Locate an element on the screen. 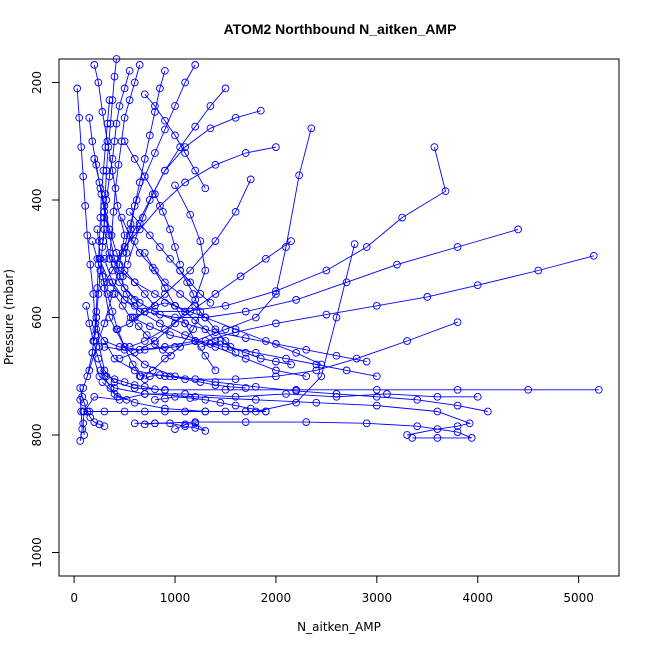 The height and width of the screenshot is (650, 650). y-tick-label: 1000 is located at coordinates (37, 552).